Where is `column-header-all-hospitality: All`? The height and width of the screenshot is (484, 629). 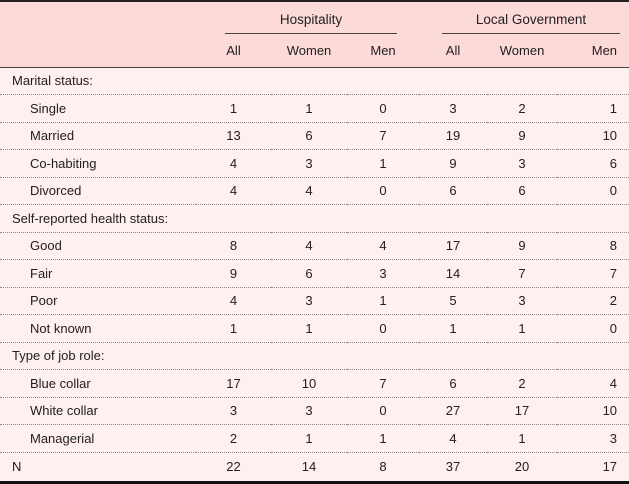 column-header-all-hospitality: All is located at coordinates (233, 51).